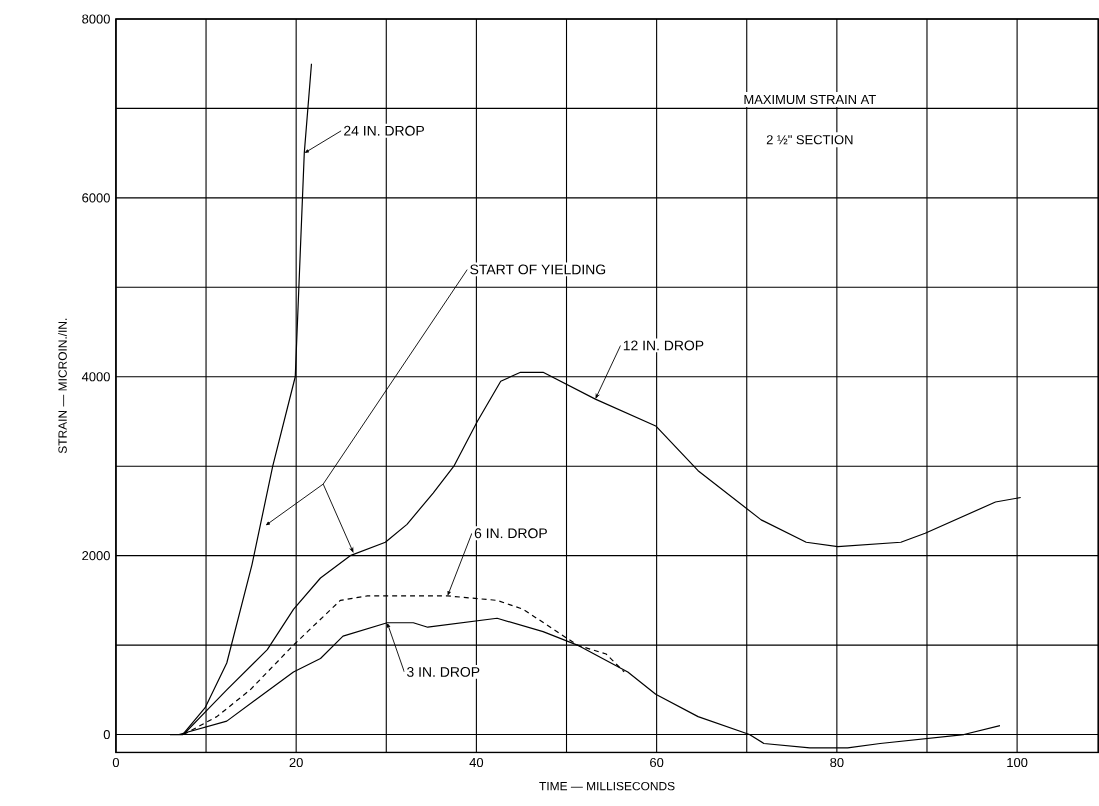 The height and width of the screenshot is (806, 1099). What do you see at coordinates (538, 269) in the screenshot?
I see `annotation: START OF YIELDING` at bounding box center [538, 269].